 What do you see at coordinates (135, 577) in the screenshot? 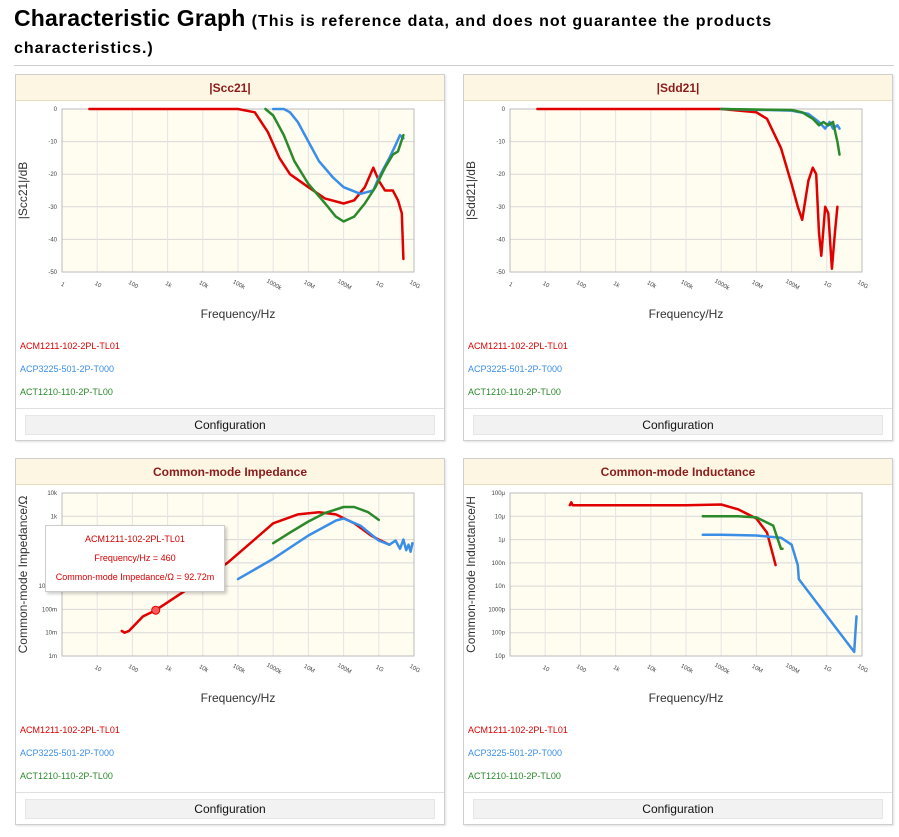
I see `tooltip-impedance: Common-mode Impedance/Ω = 92.72m` at bounding box center [135, 577].